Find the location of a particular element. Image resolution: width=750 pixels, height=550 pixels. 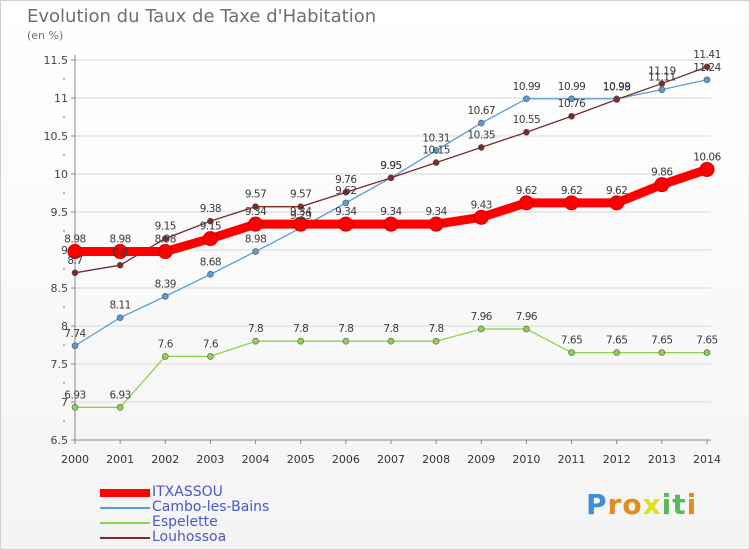

legend-label: Espelette is located at coordinates (185, 522).